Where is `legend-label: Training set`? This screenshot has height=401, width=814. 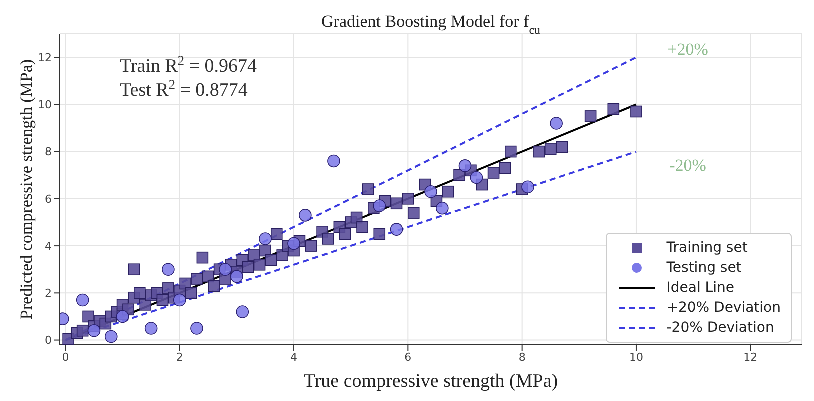
legend-label: Training set is located at coordinates (707, 248).